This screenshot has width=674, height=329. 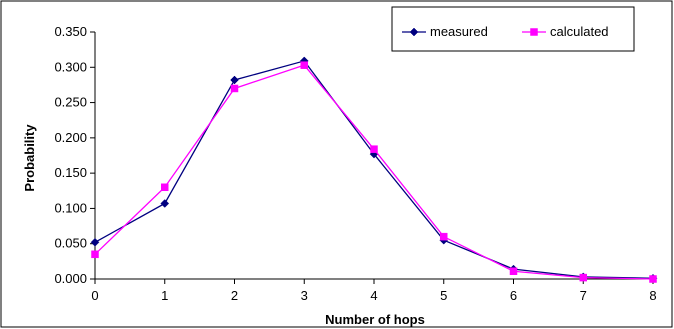 I want to click on y-axis-title: Probability, so click(x=29, y=158).